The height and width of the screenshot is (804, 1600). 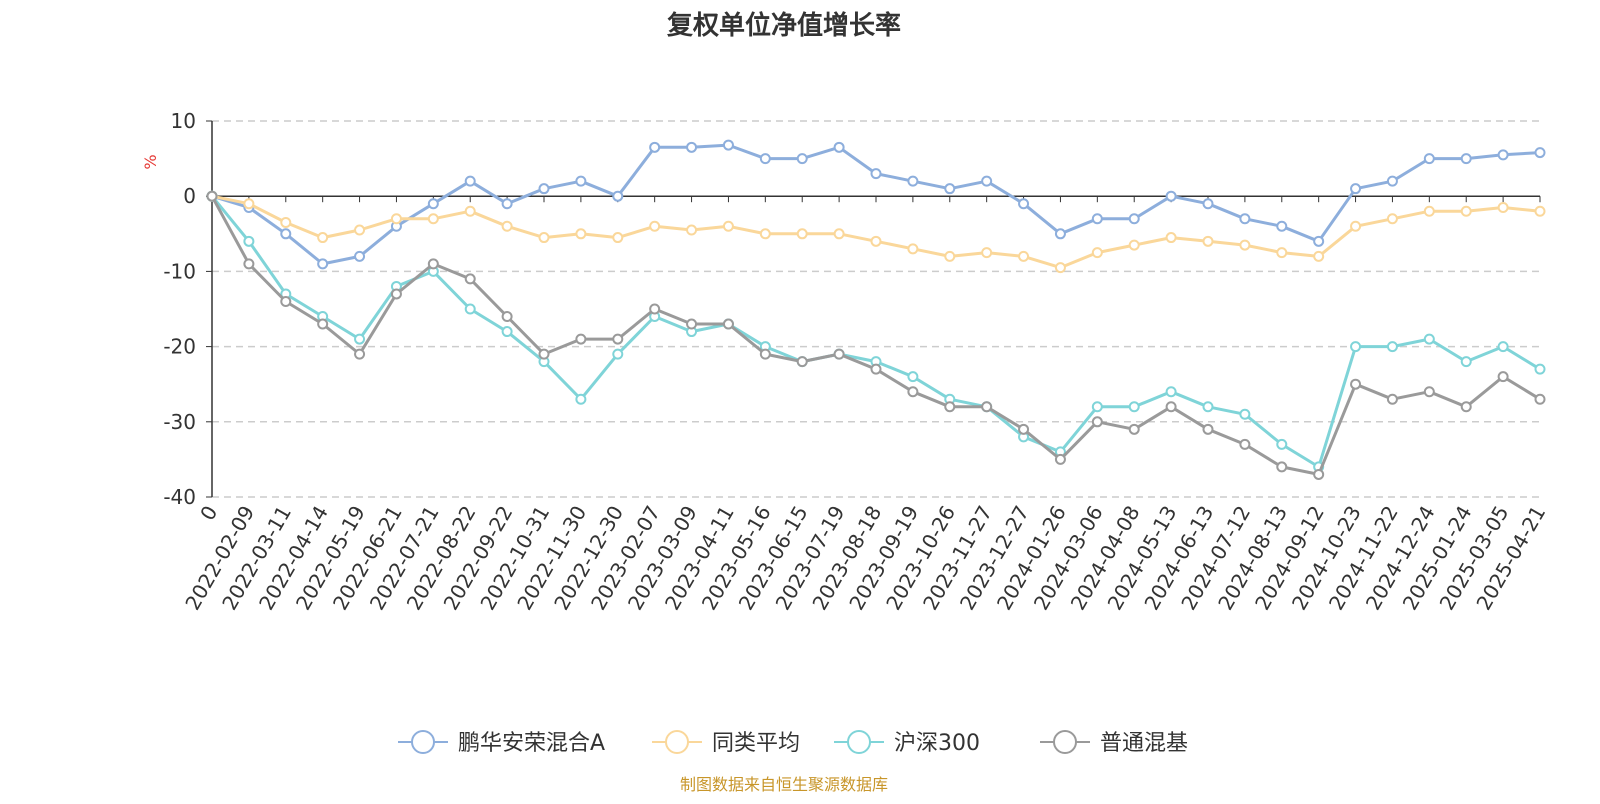 I want to click on y-tick-label: -10, so click(x=179, y=271).